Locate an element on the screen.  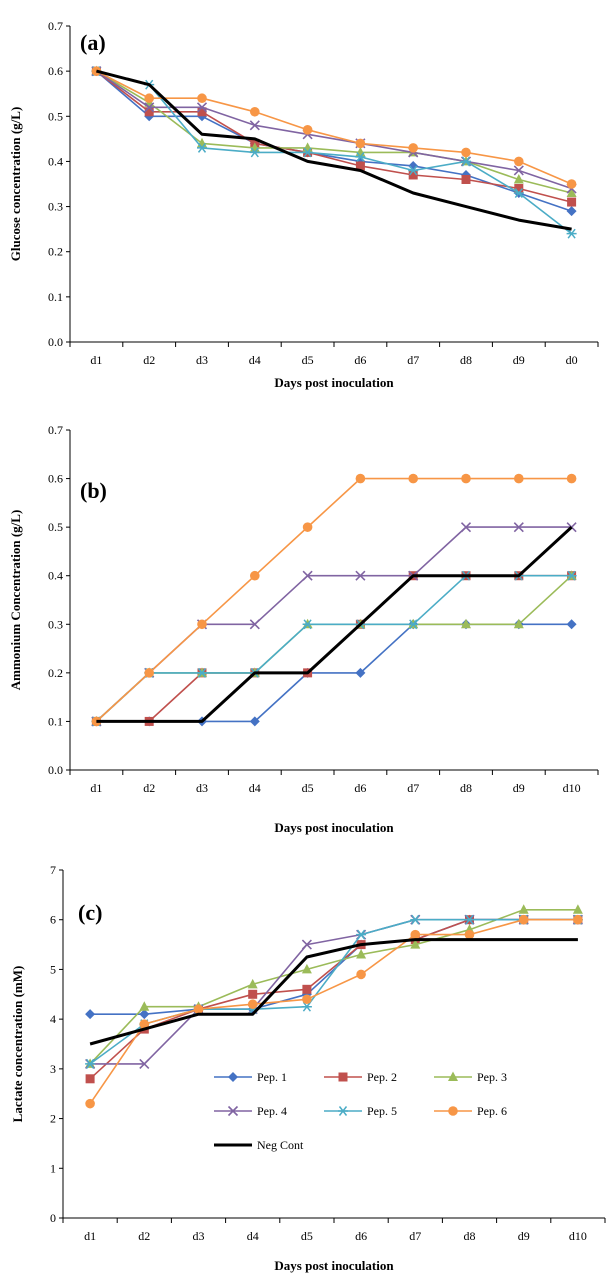
panel-tag: (c) is located at coordinates (90, 912).